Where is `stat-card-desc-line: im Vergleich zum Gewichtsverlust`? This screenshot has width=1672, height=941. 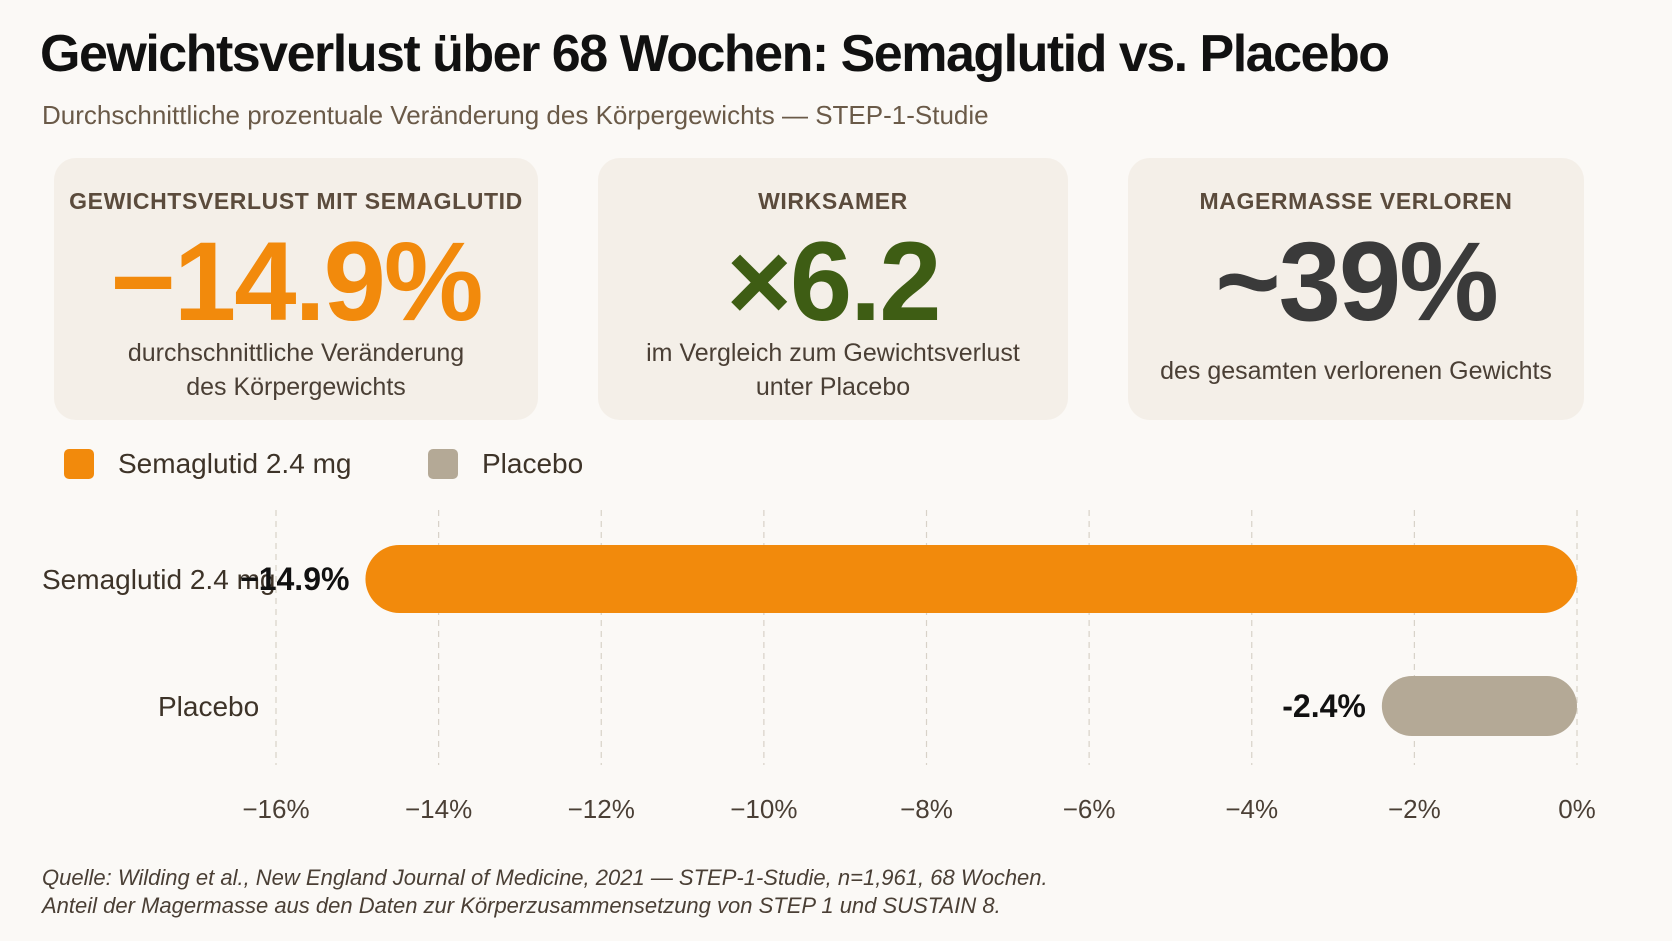
stat-card-desc-line: im Vergleich zum Gewichtsverlust is located at coordinates (833, 353).